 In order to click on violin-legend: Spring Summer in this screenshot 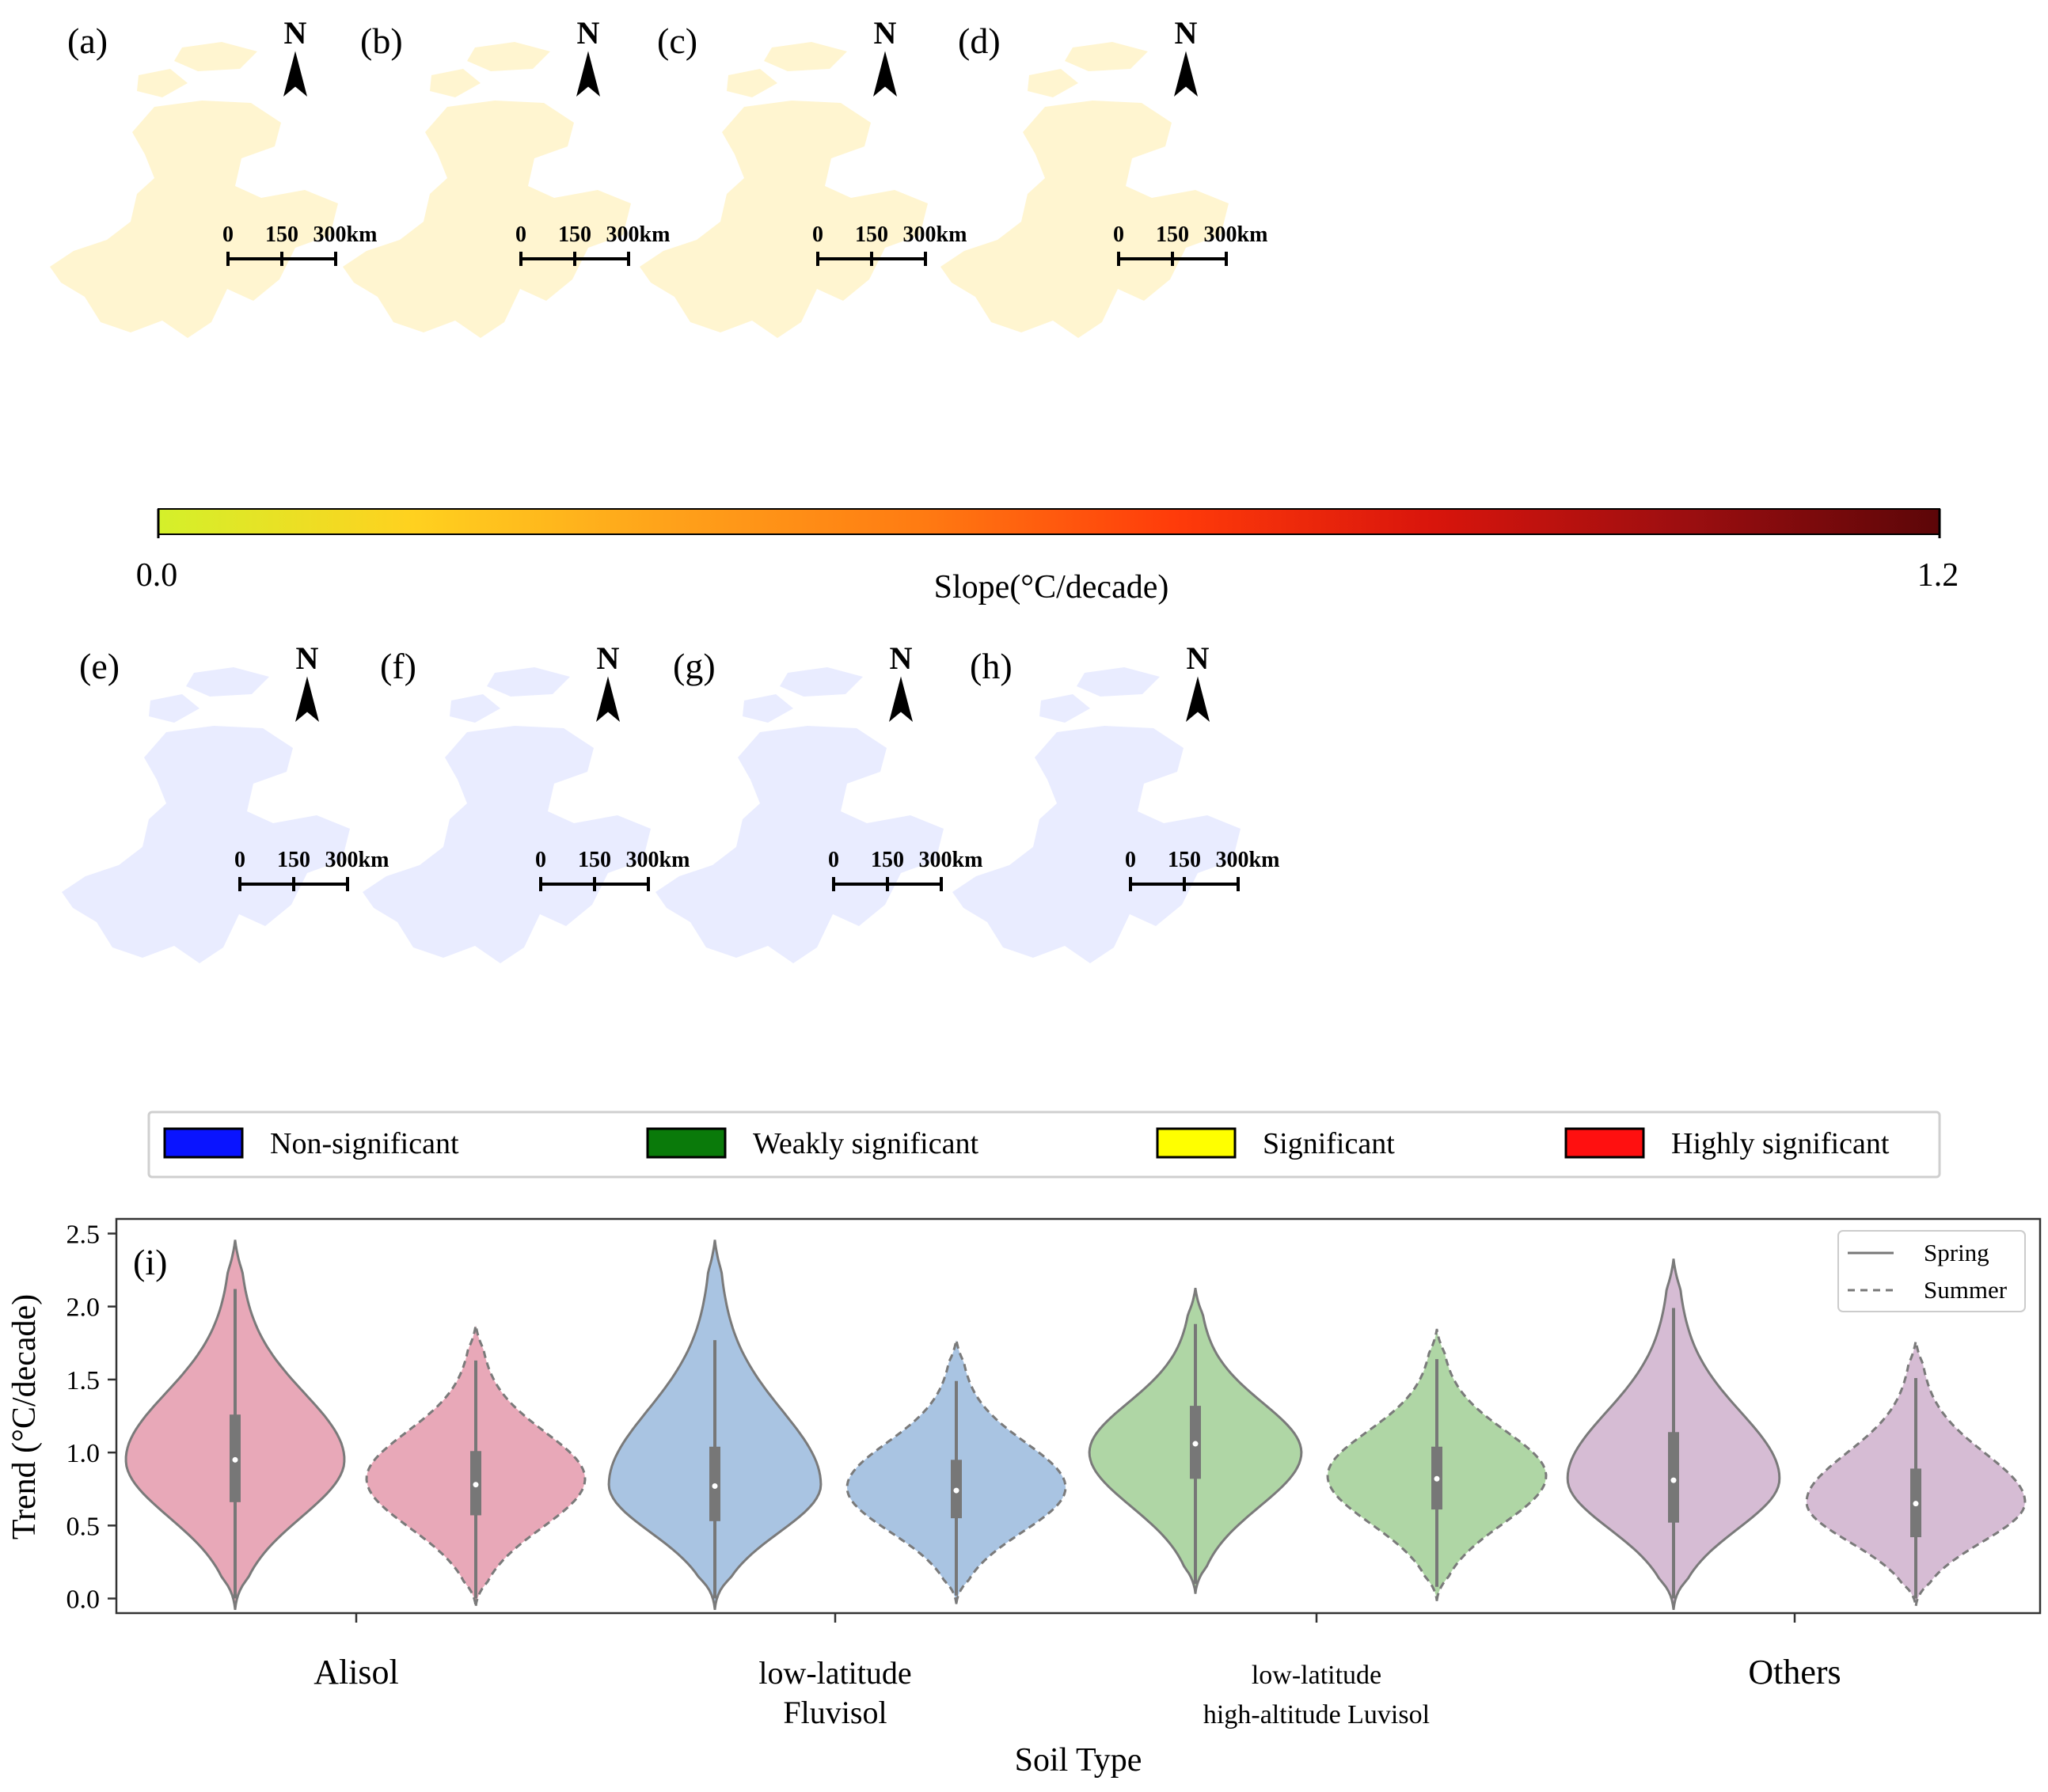, I will do `click(1931, 1271)`.